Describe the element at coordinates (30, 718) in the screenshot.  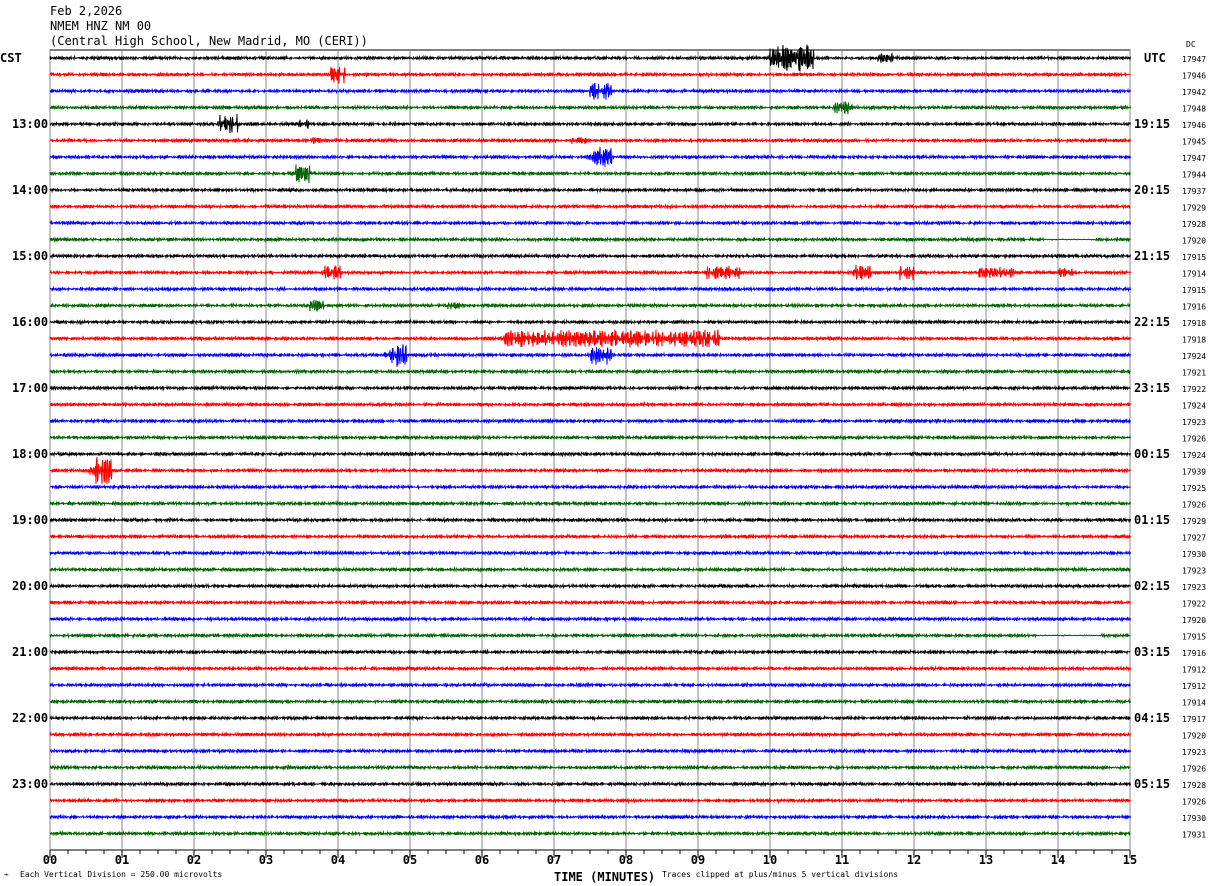
I see `left-hour-label: 22:00` at that location.